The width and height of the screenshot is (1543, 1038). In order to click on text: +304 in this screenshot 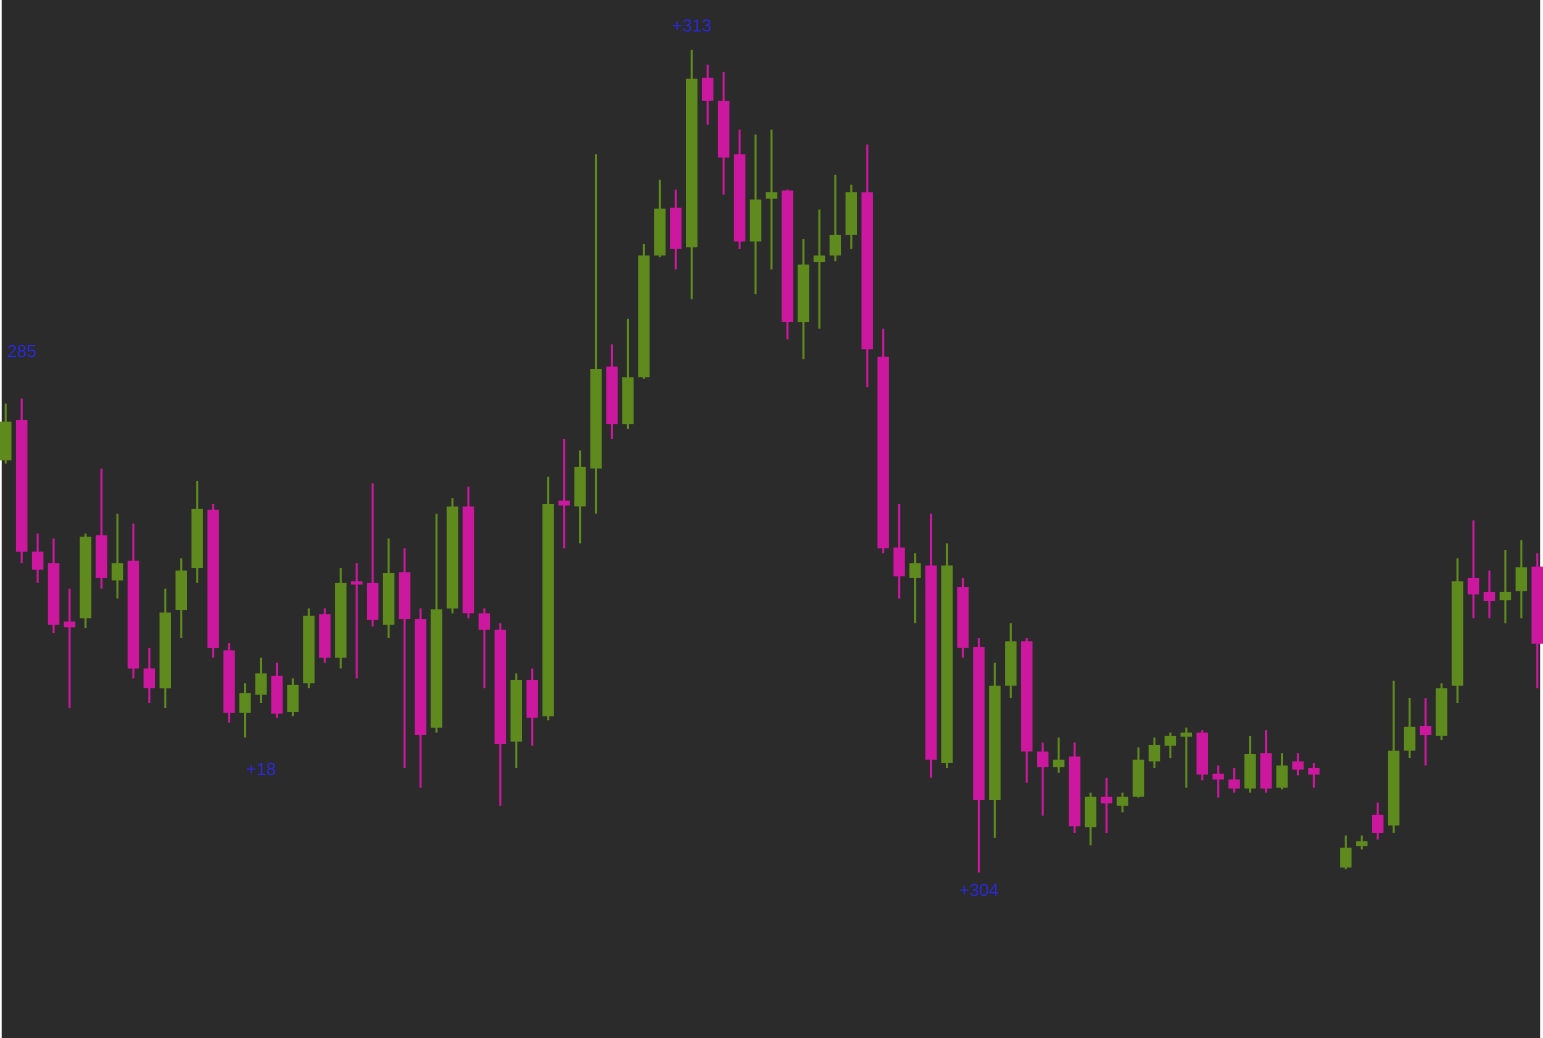, I will do `click(979, 890)`.